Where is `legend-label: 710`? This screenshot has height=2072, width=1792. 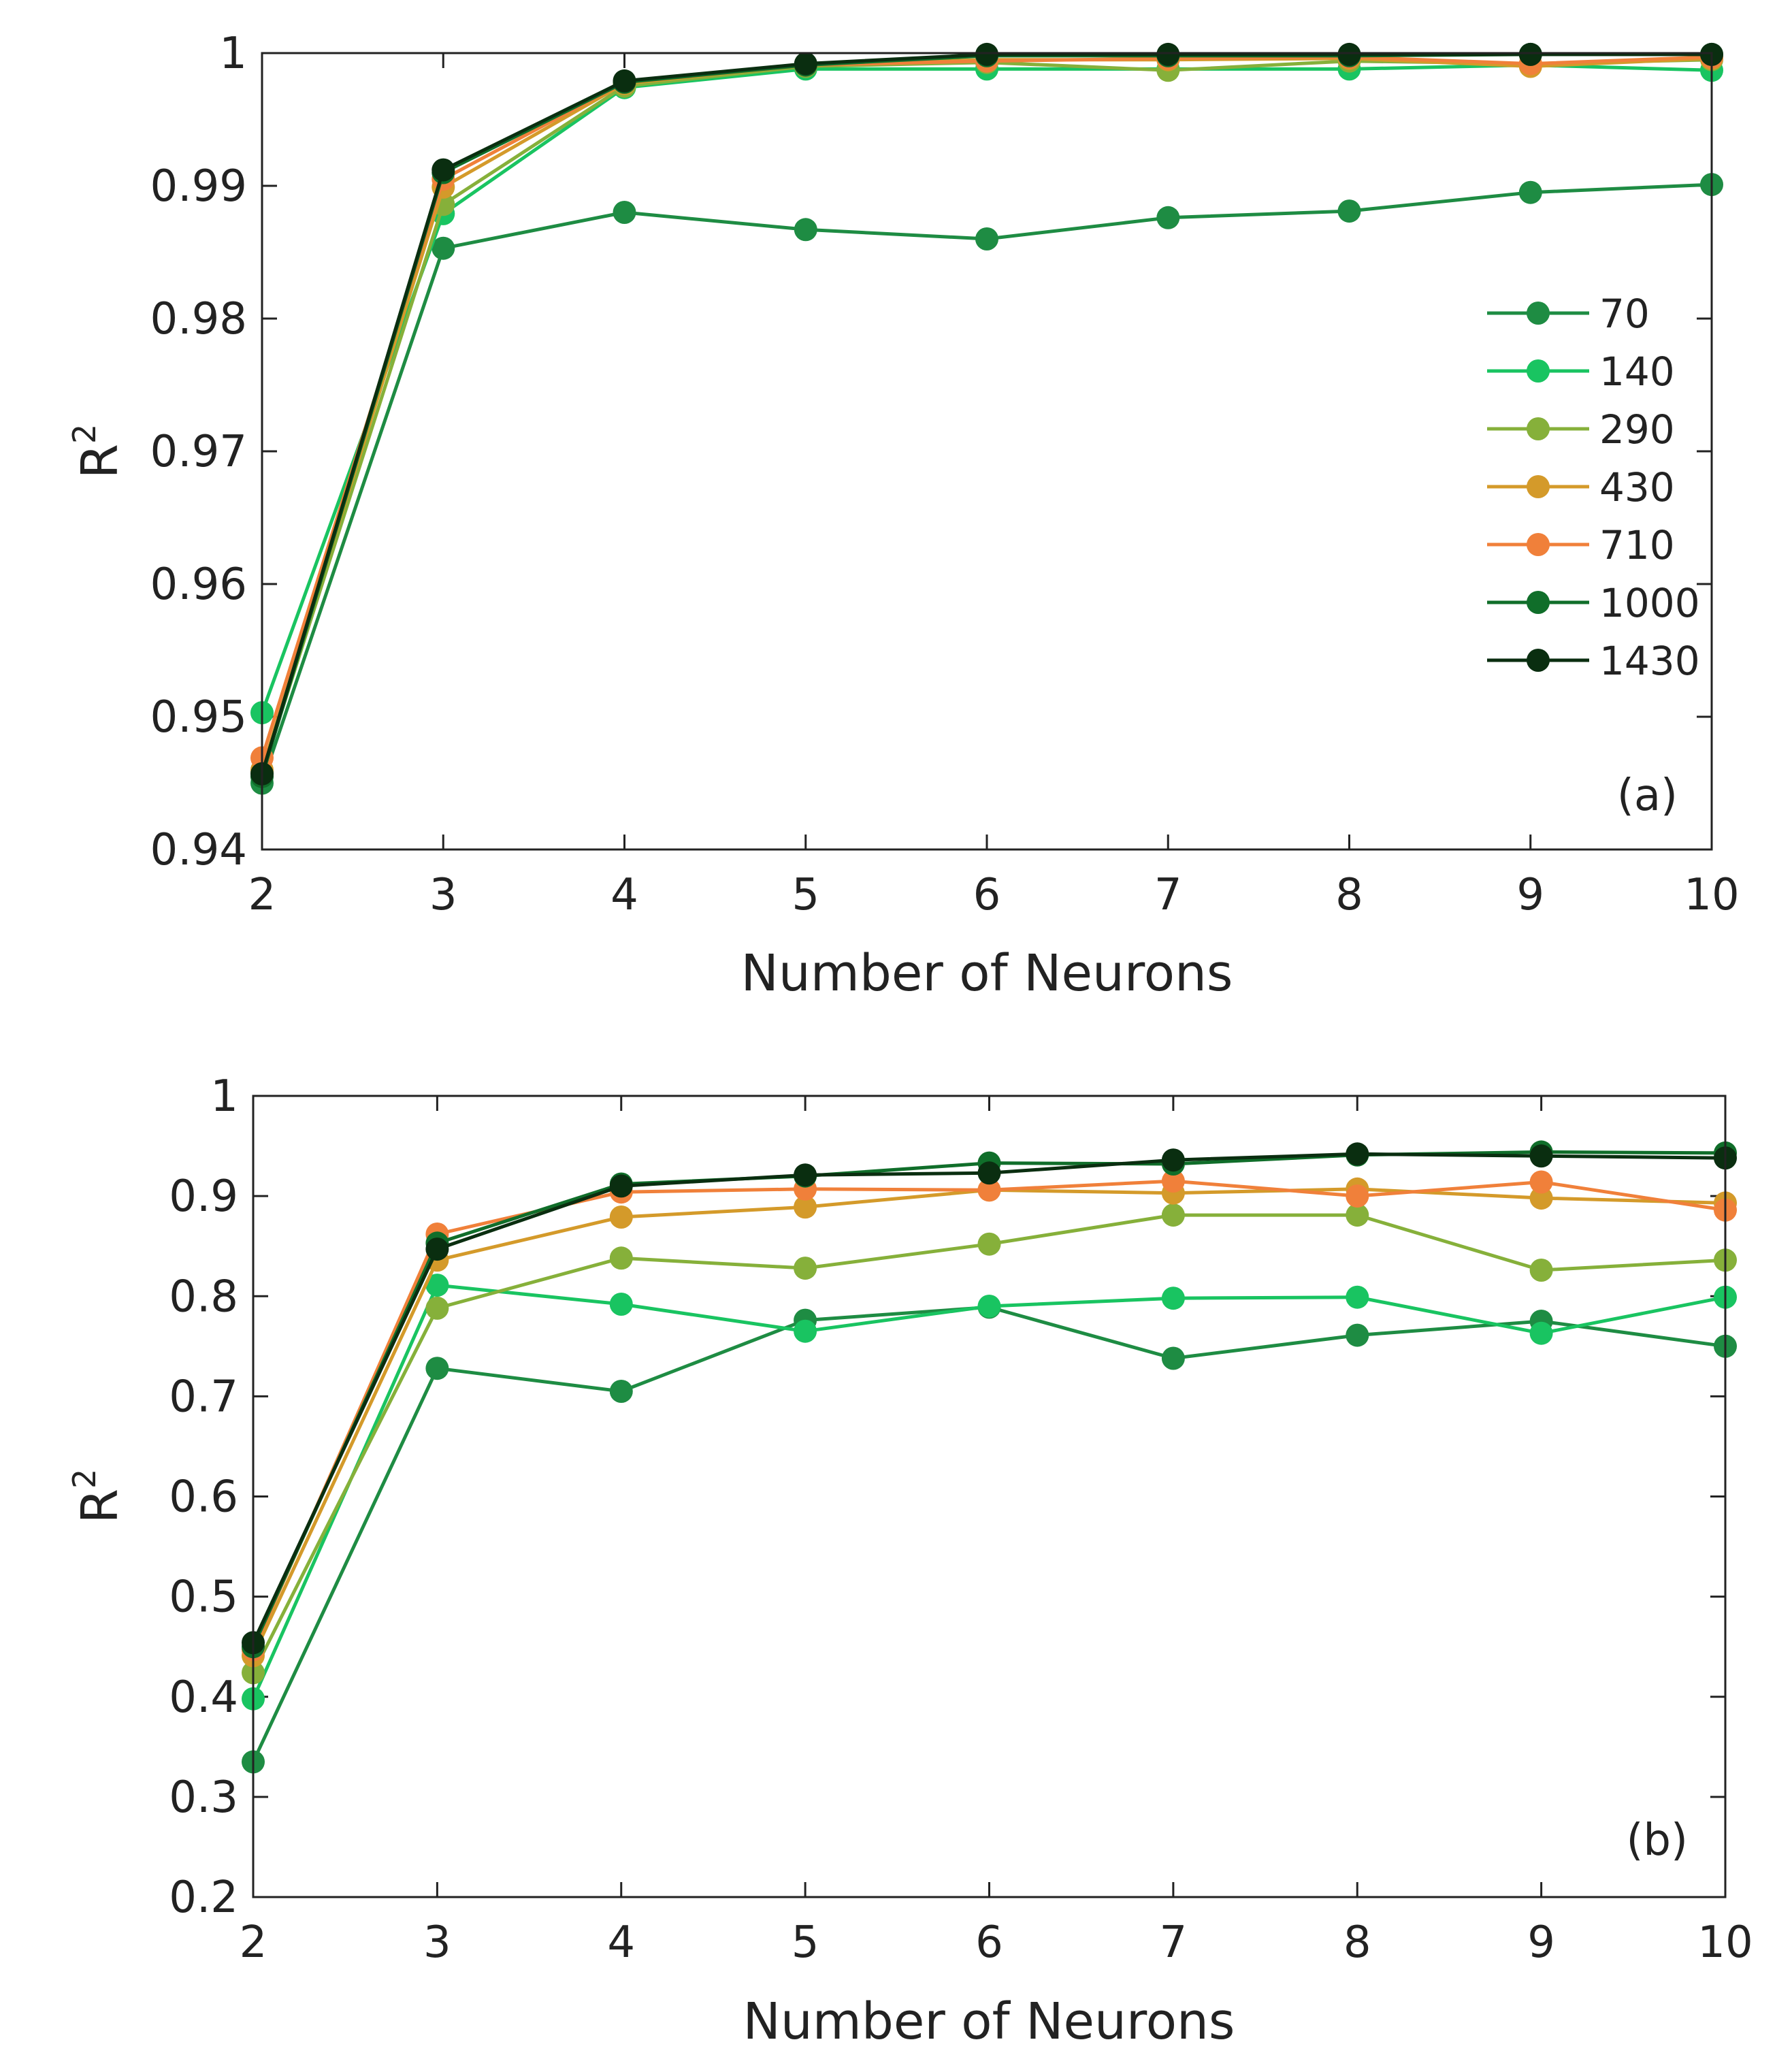
legend-label: 710 is located at coordinates (1637, 545).